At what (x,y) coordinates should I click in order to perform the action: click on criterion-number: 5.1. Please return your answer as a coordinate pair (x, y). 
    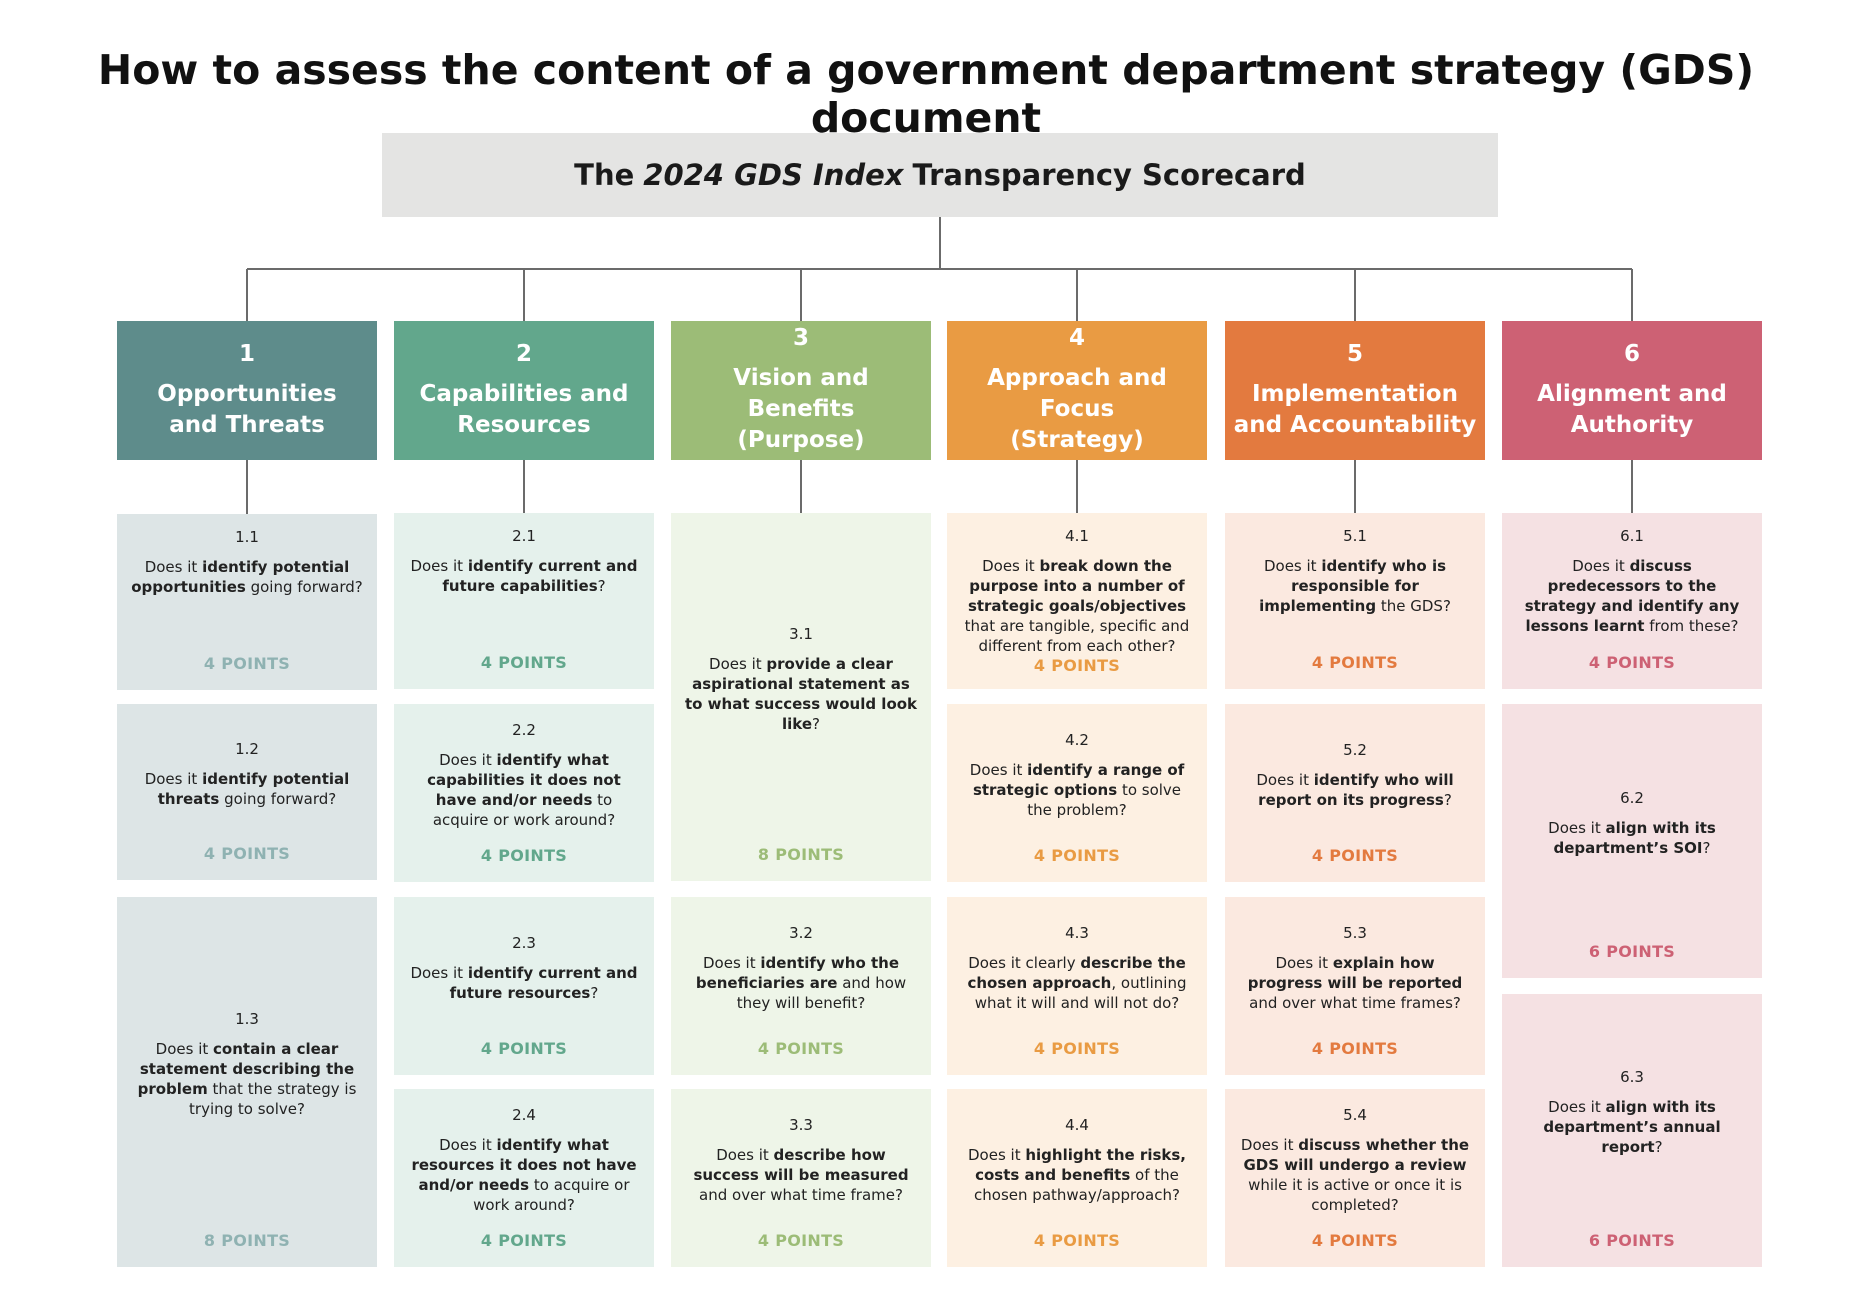
    Looking at the image, I should click on (1355, 536).